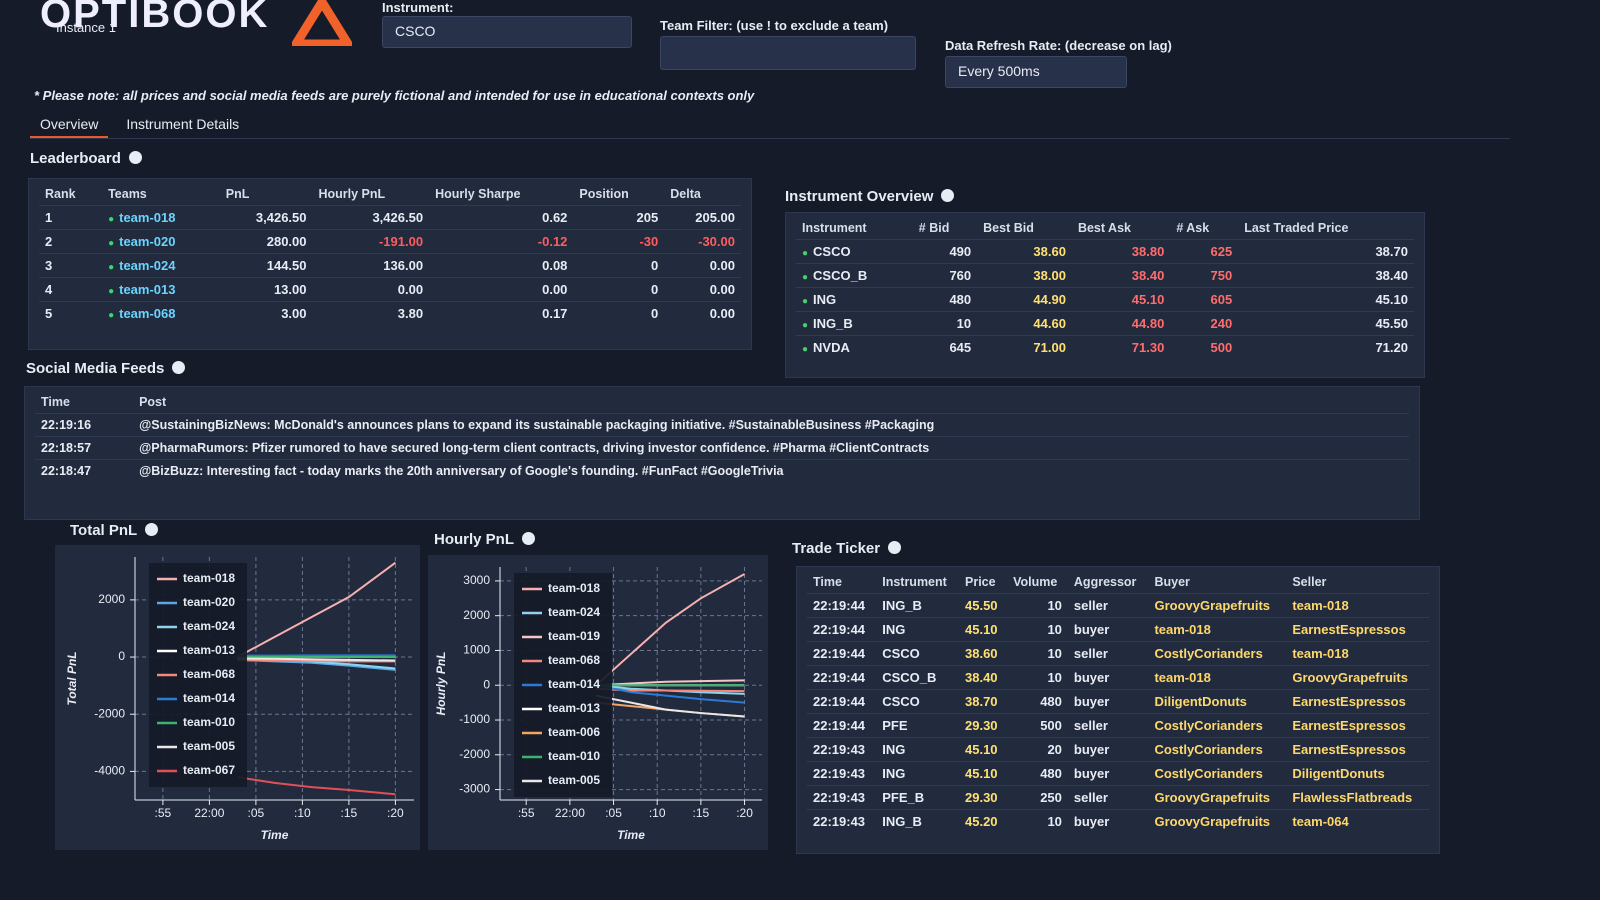 This screenshot has width=1600, height=900. I want to click on y-tick-label: 1000, so click(476, 650).